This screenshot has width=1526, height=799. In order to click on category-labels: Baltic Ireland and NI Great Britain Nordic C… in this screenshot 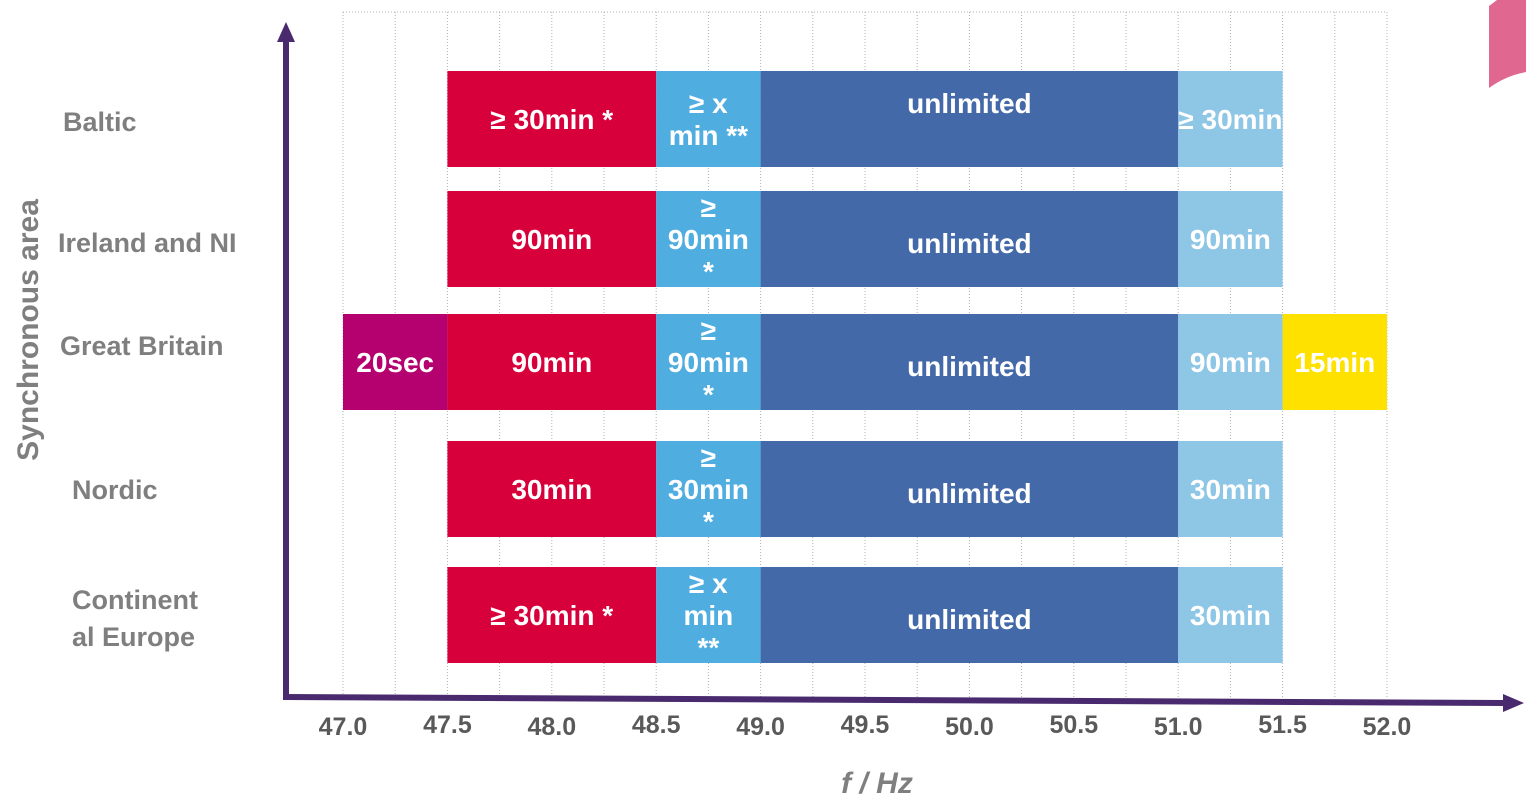, I will do `click(147, 379)`.